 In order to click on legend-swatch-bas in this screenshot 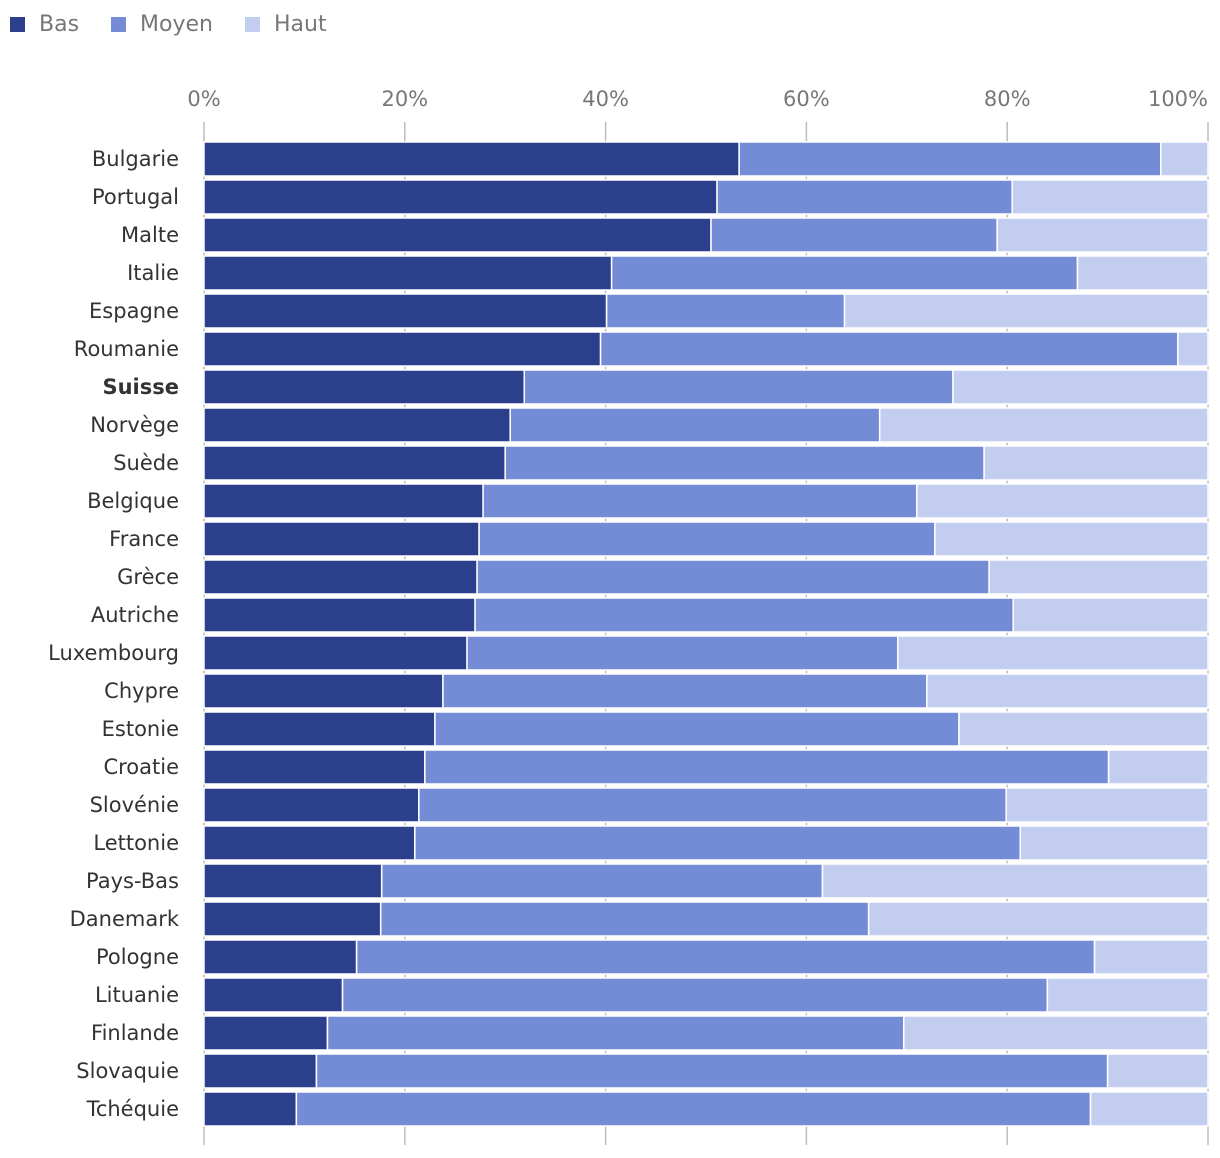, I will do `click(17, 24)`.